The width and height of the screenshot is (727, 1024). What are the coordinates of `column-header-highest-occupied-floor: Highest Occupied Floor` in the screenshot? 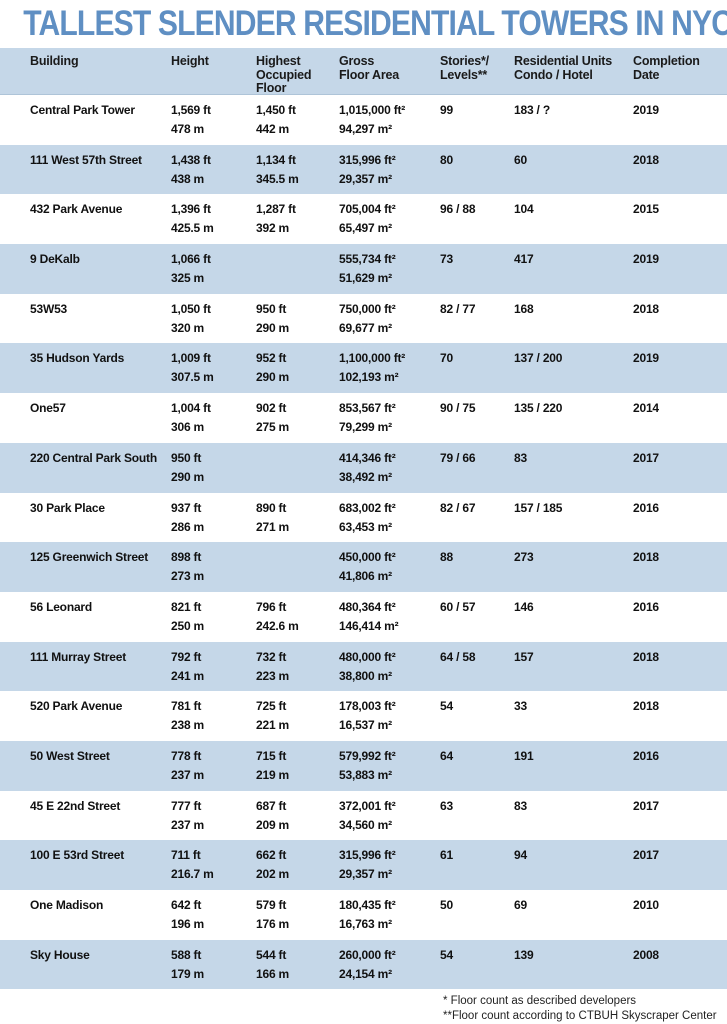 It's located at (284, 74).